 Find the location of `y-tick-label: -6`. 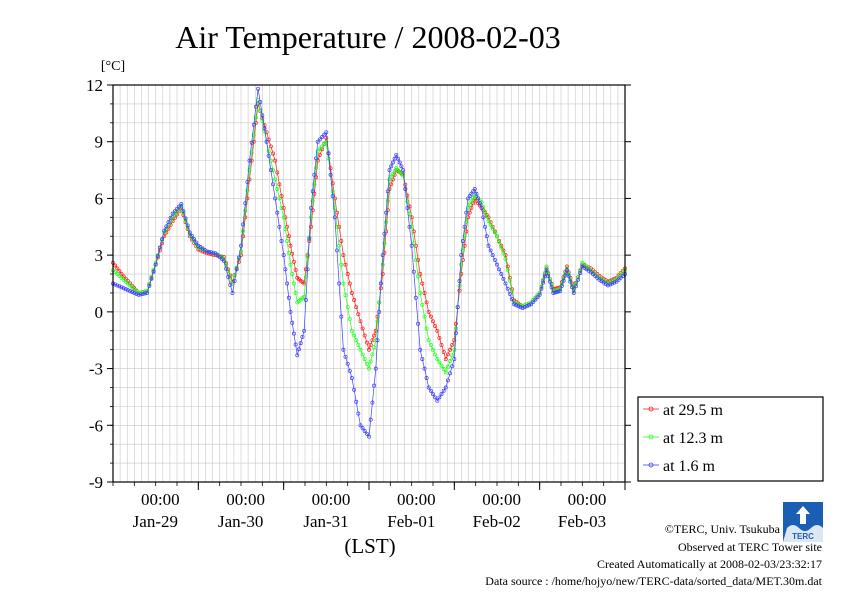

y-tick-label: -6 is located at coordinates (96, 425).